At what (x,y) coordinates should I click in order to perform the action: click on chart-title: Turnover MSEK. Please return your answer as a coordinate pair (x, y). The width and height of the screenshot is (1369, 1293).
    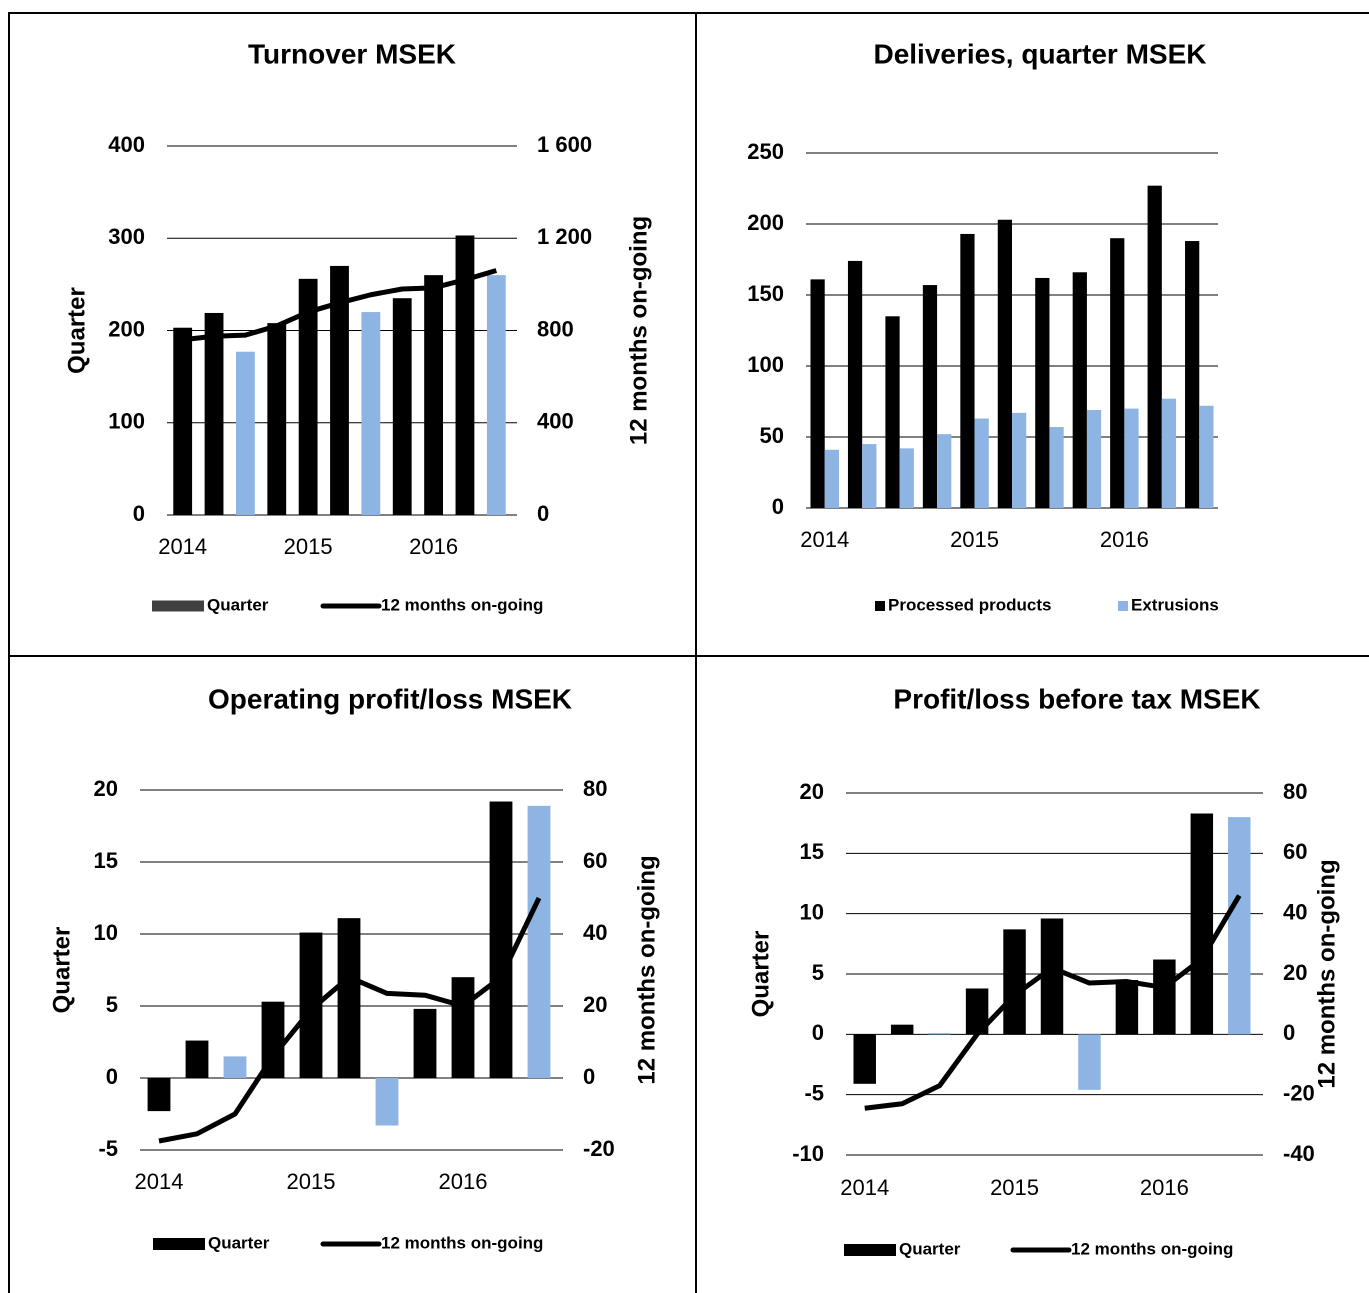
    Looking at the image, I should click on (352, 53).